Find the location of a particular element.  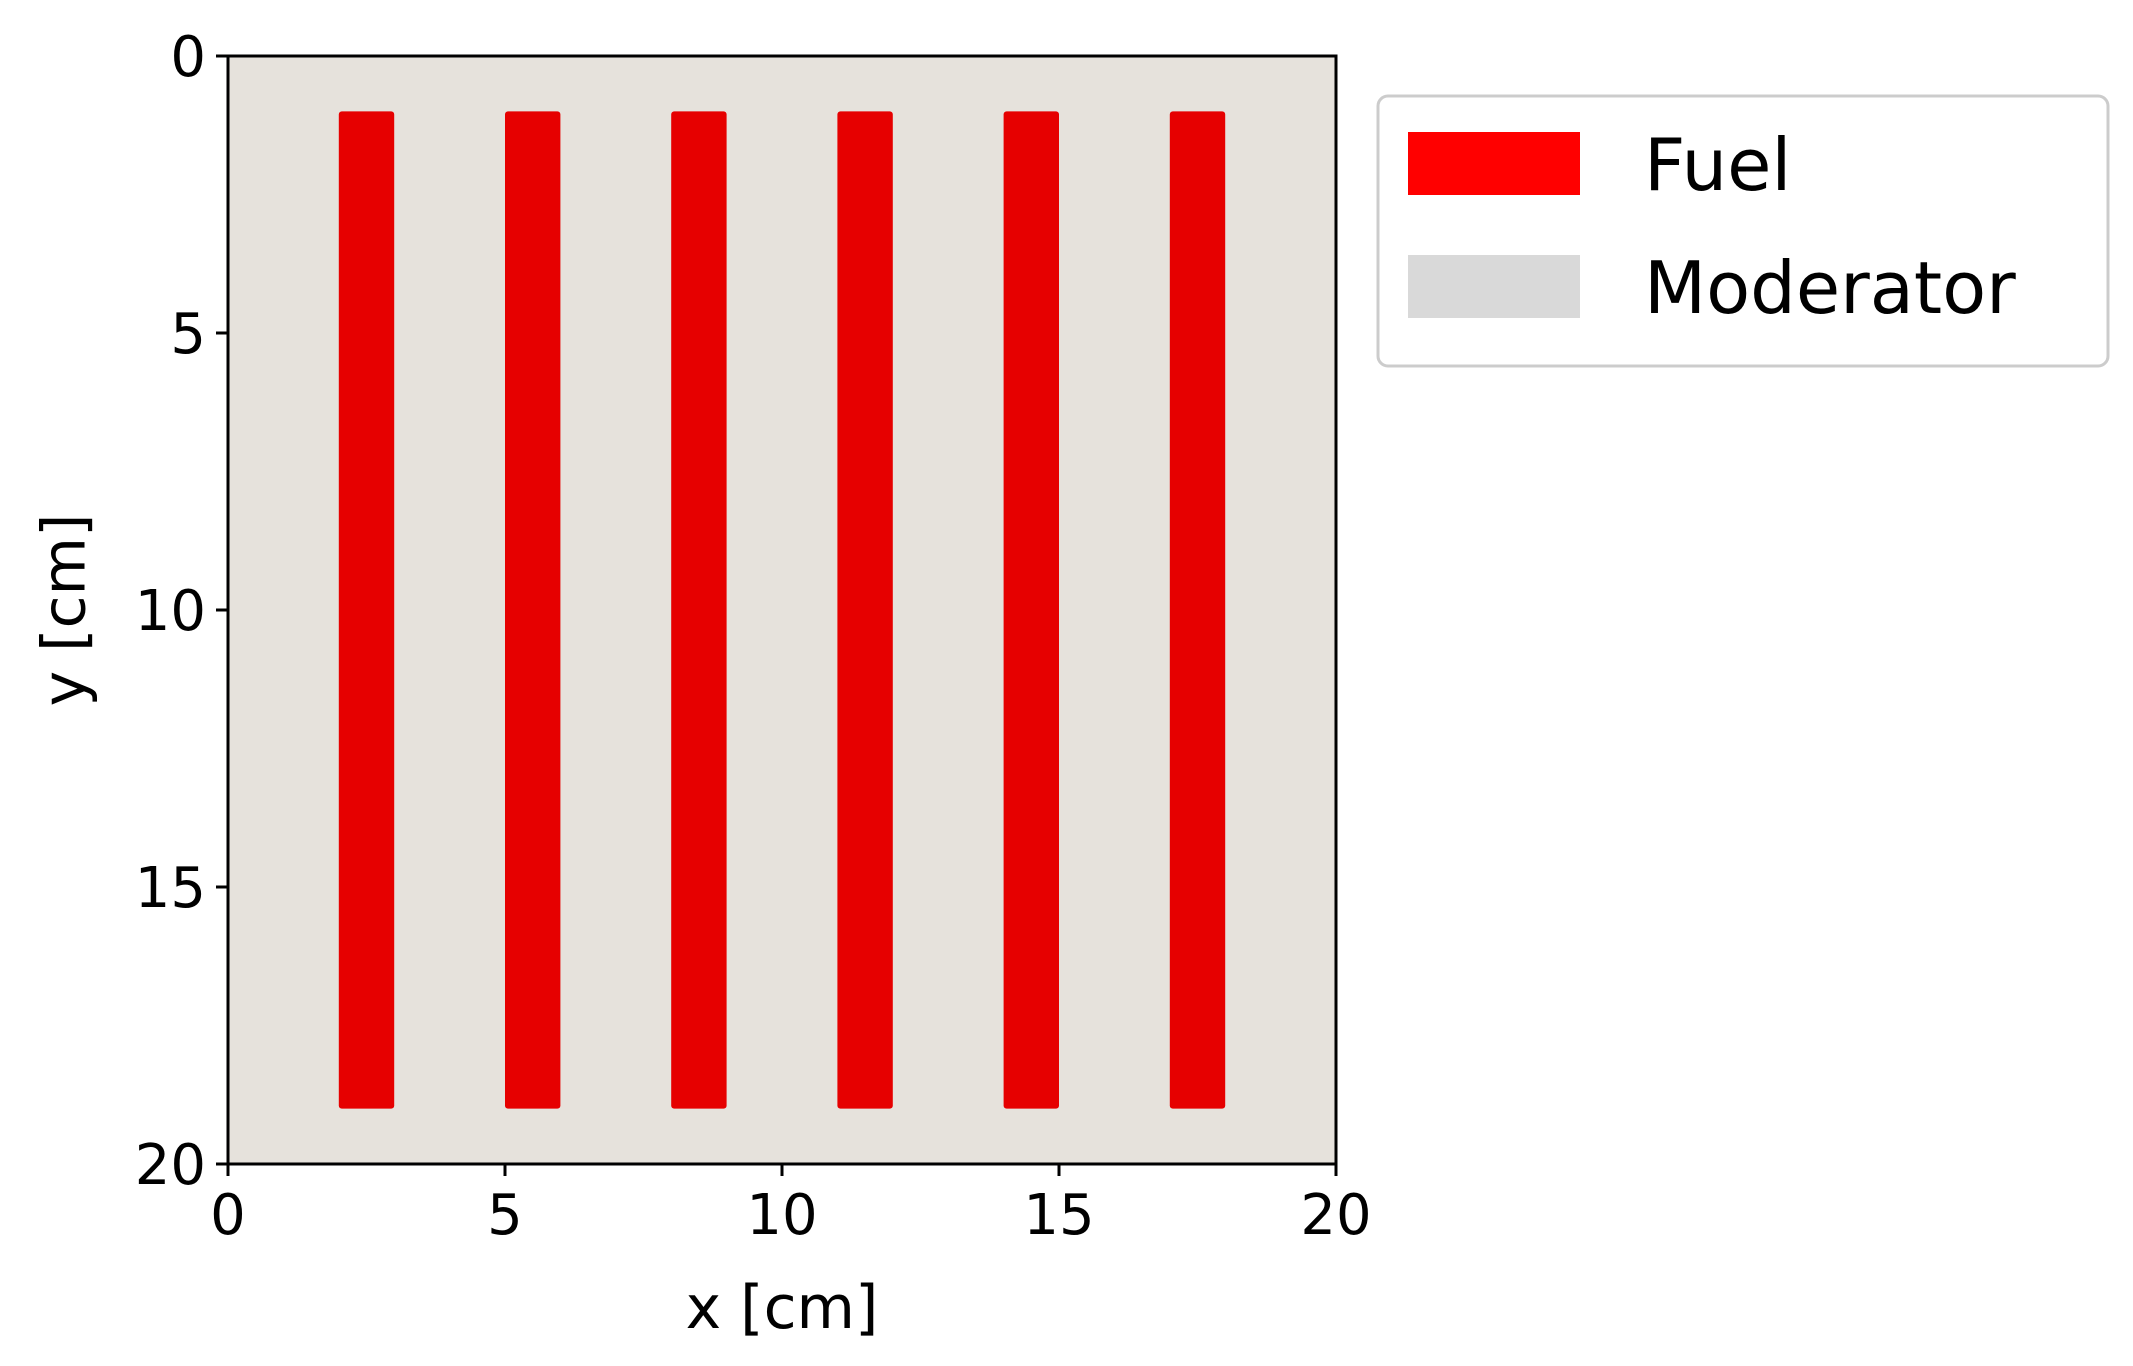

y-axis: 0 5 10 15 20 is located at coordinates (181, 611).